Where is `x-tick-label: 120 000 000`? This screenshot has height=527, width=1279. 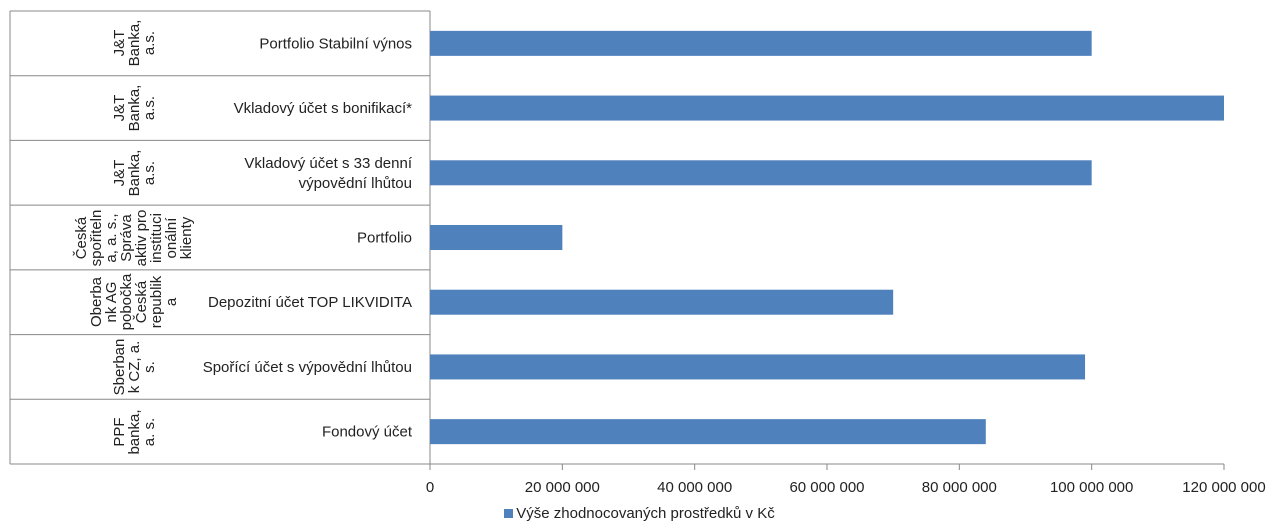
x-tick-label: 120 000 000 is located at coordinates (1223, 487).